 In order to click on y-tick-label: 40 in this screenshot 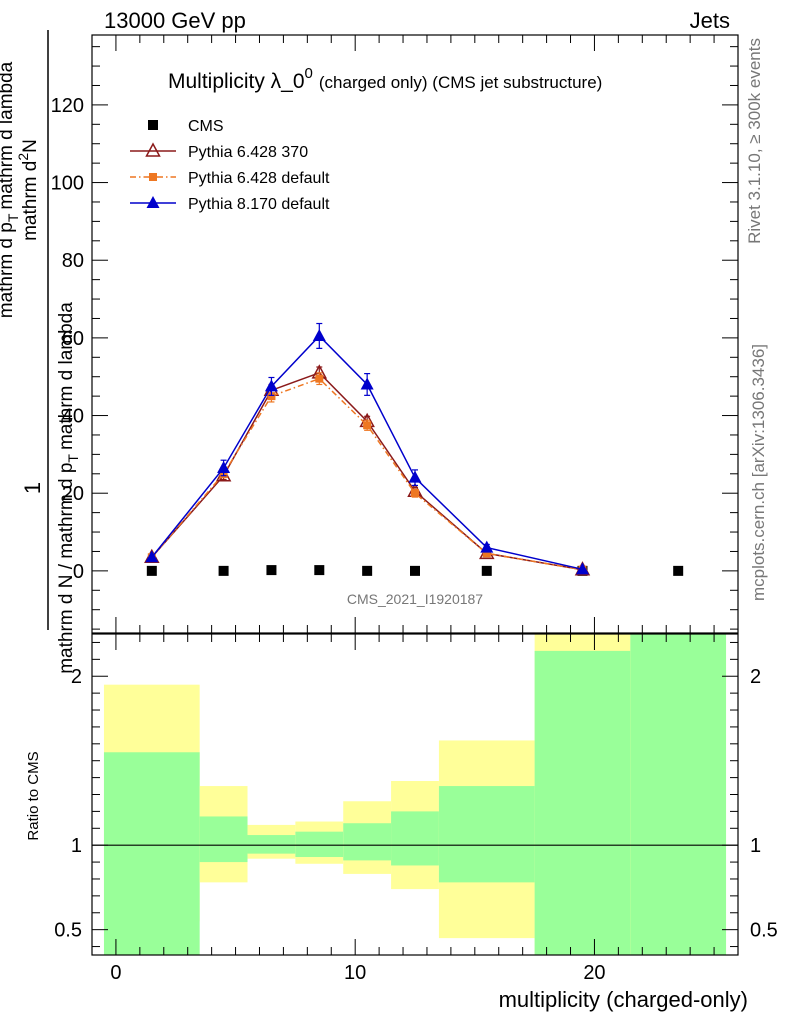, I will do `click(73, 417)`.